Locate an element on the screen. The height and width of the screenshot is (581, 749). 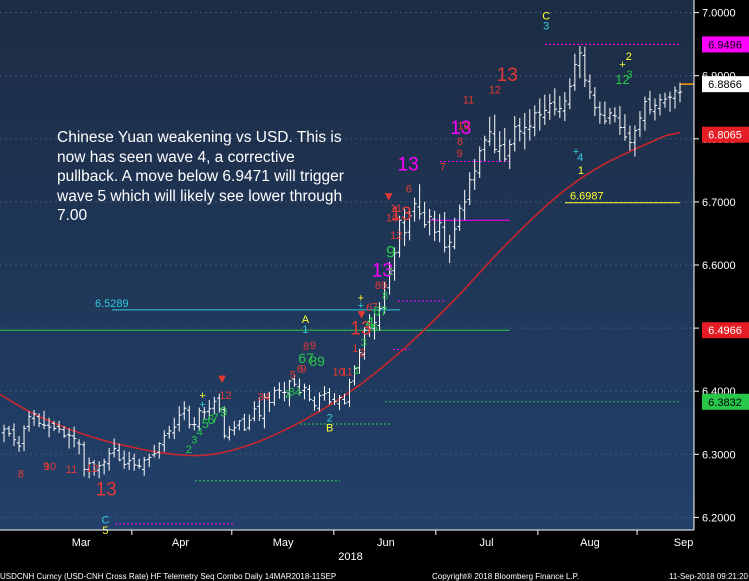
y-tick-label: 6.7000 is located at coordinates (719, 203).